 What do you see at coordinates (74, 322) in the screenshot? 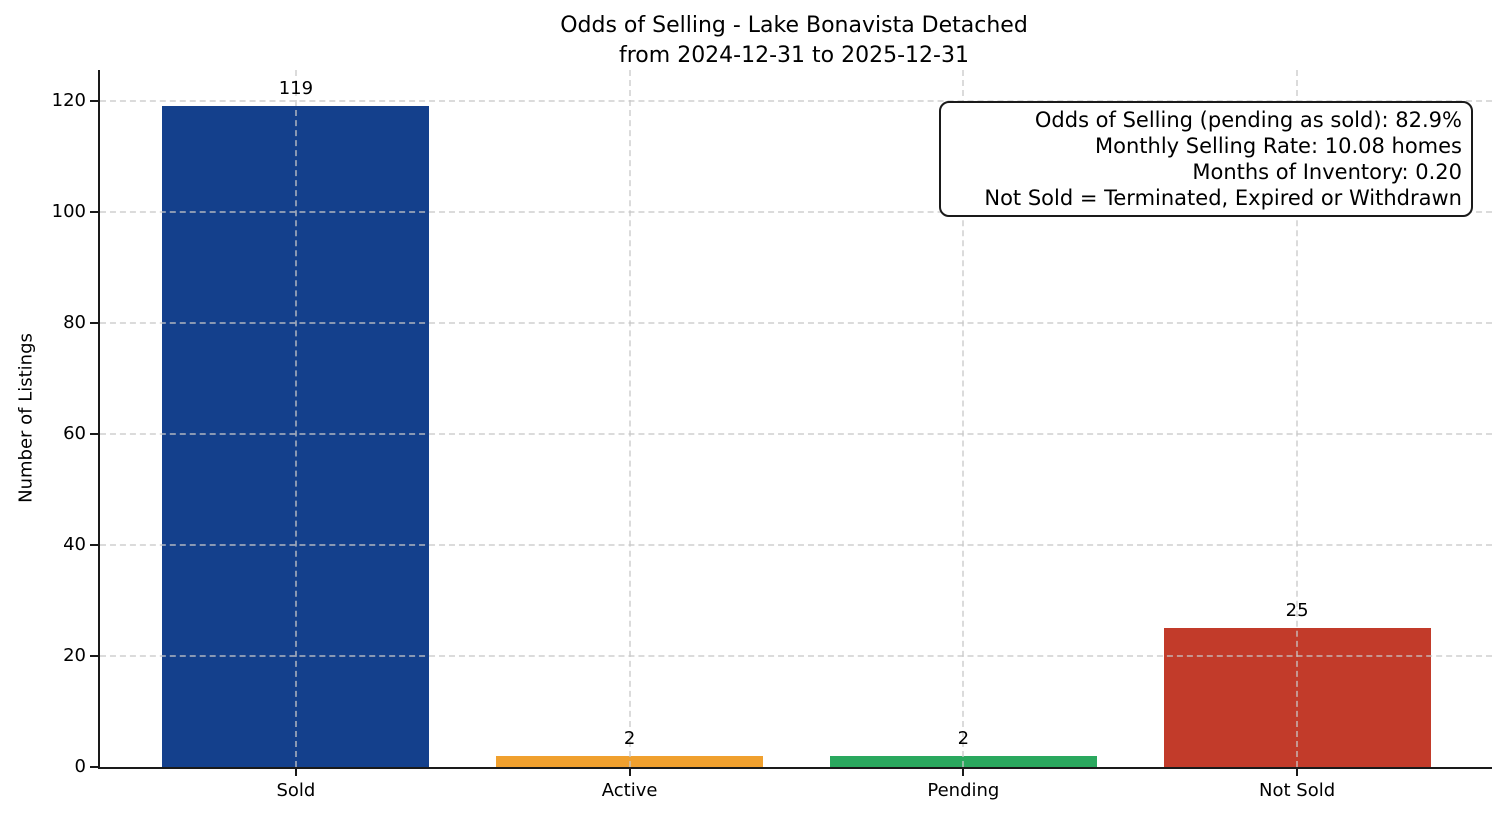
I see `y-tick-label: 80` at bounding box center [74, 322].